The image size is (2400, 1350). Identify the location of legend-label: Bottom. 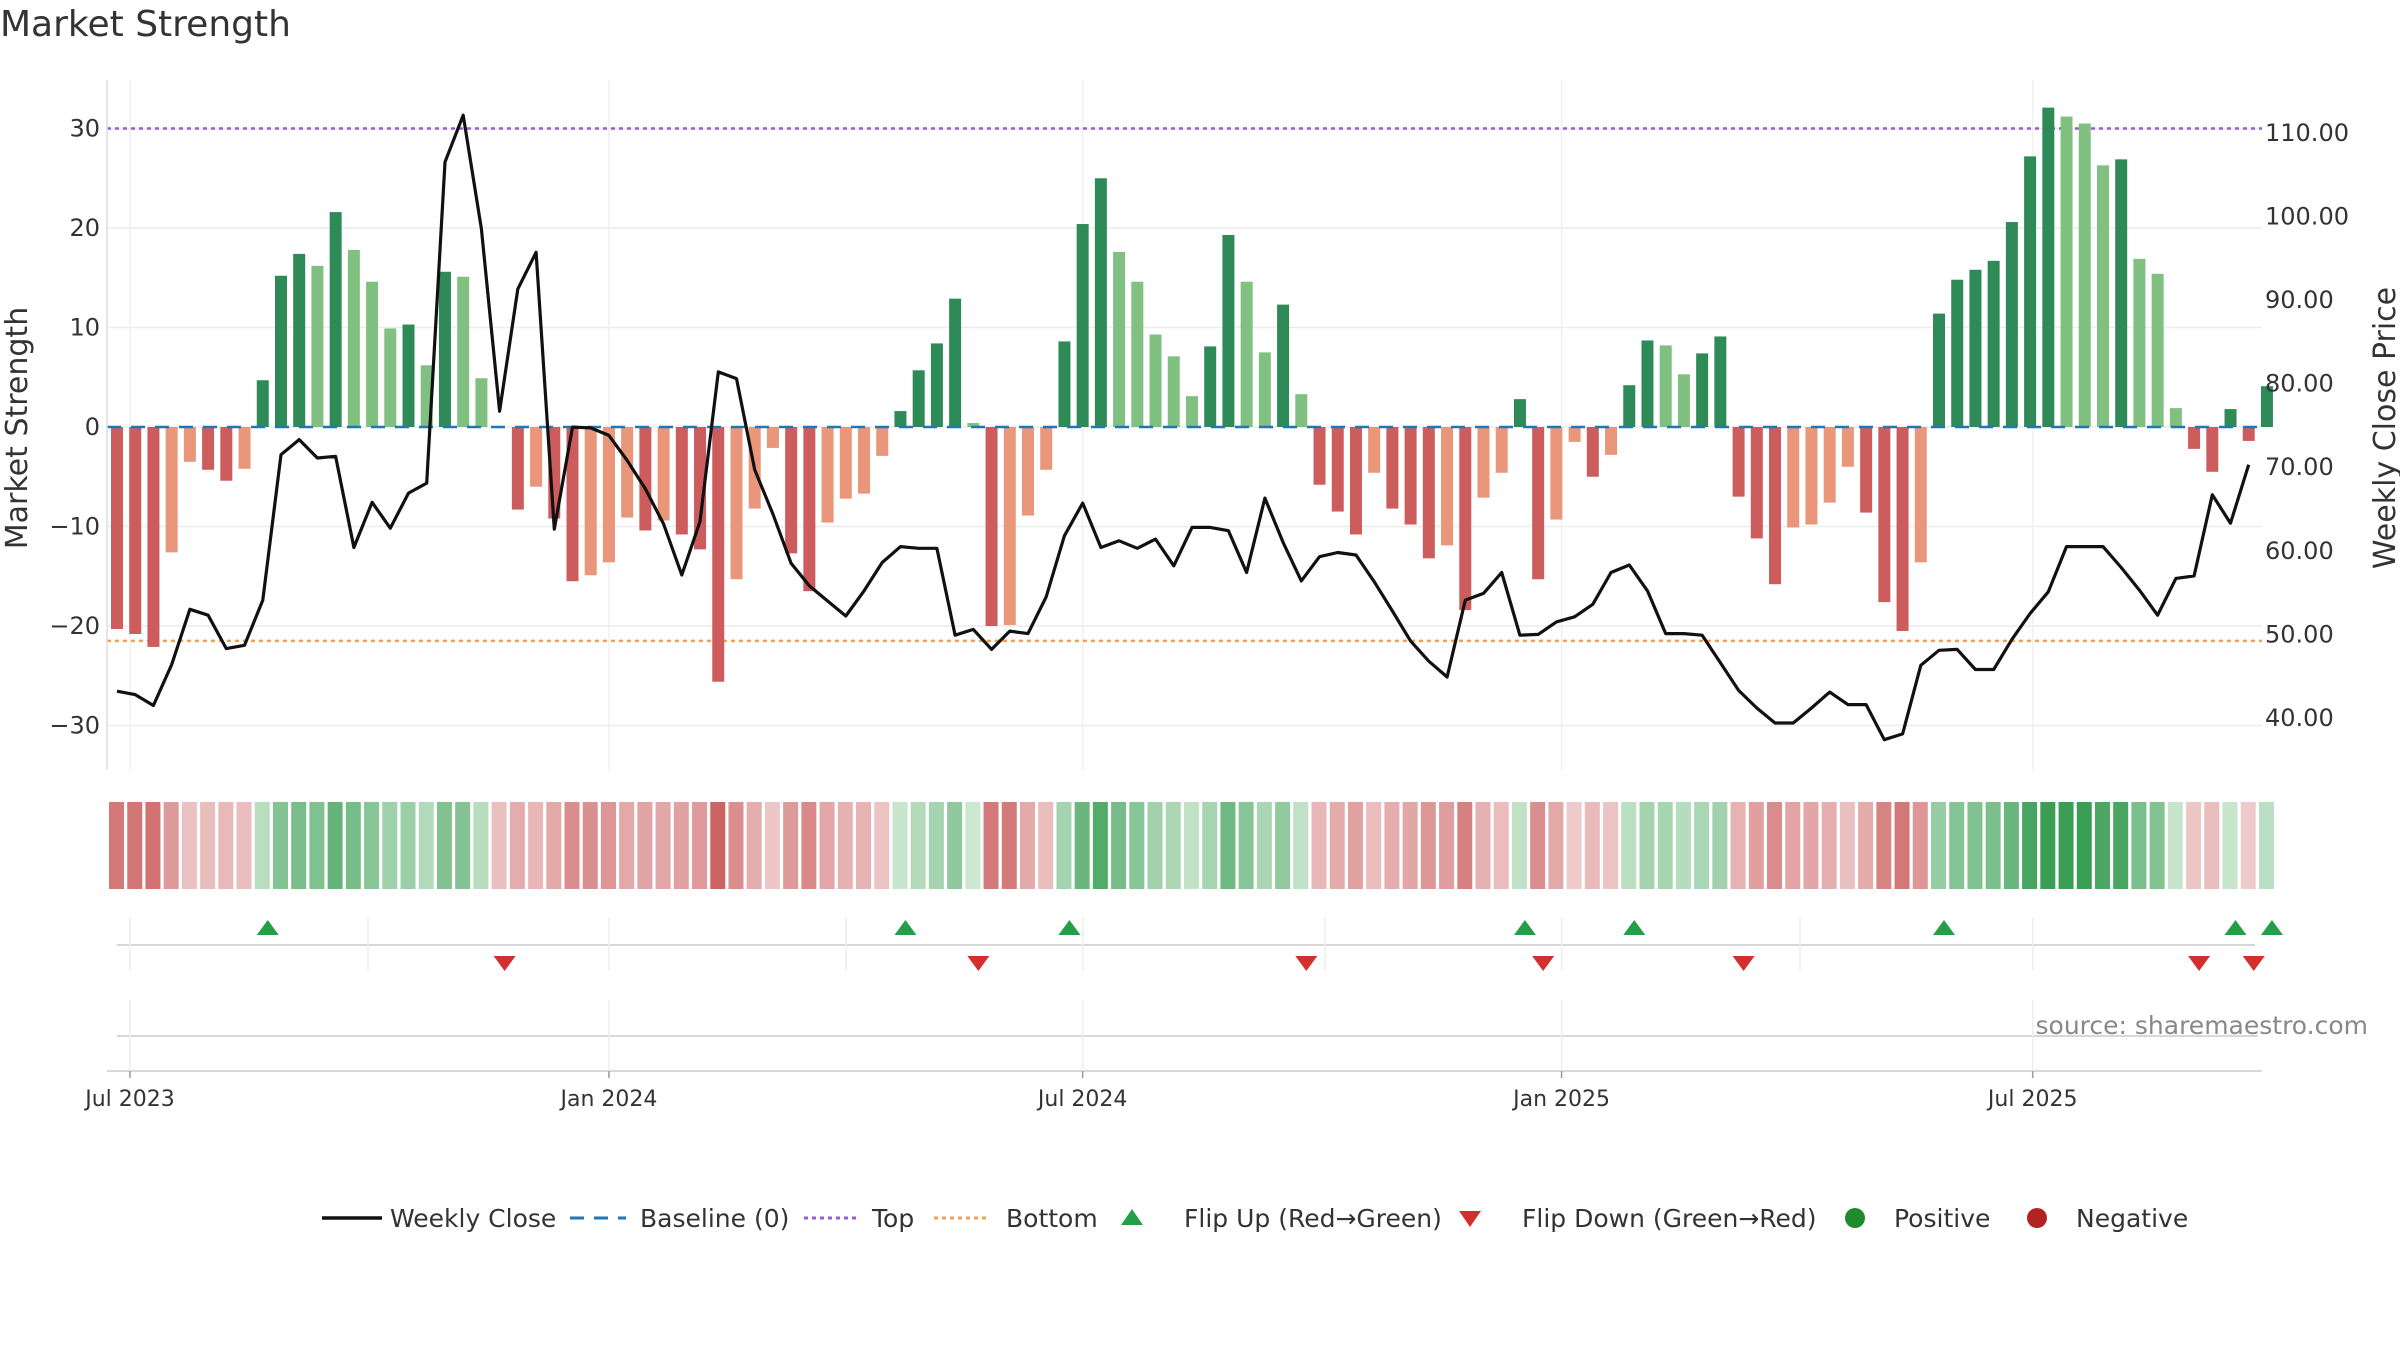
(1052, 1218).